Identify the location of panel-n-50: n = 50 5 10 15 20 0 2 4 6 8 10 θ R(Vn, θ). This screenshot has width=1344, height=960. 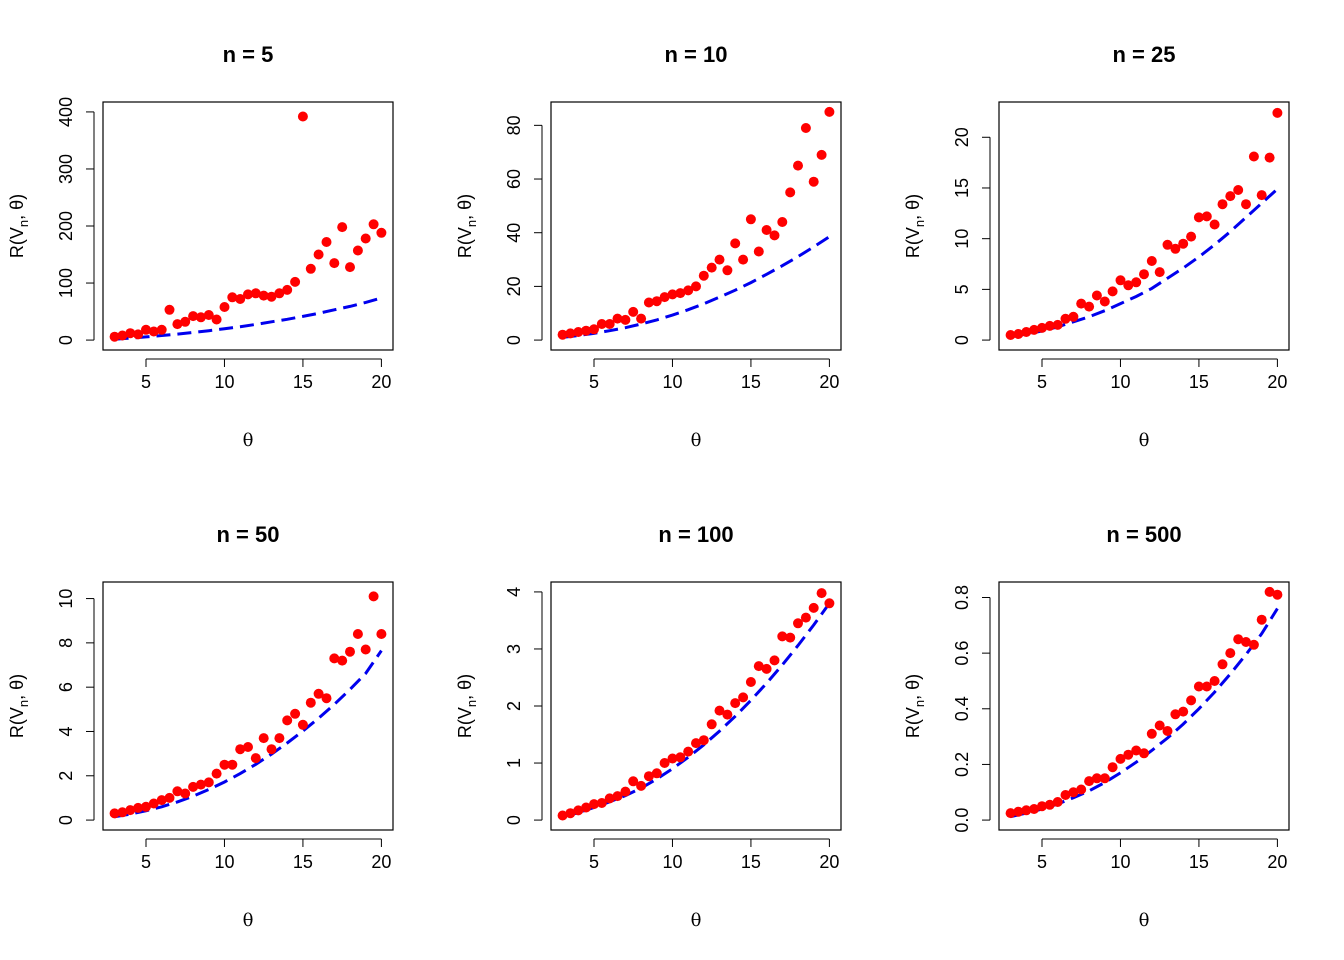
(200, 726).